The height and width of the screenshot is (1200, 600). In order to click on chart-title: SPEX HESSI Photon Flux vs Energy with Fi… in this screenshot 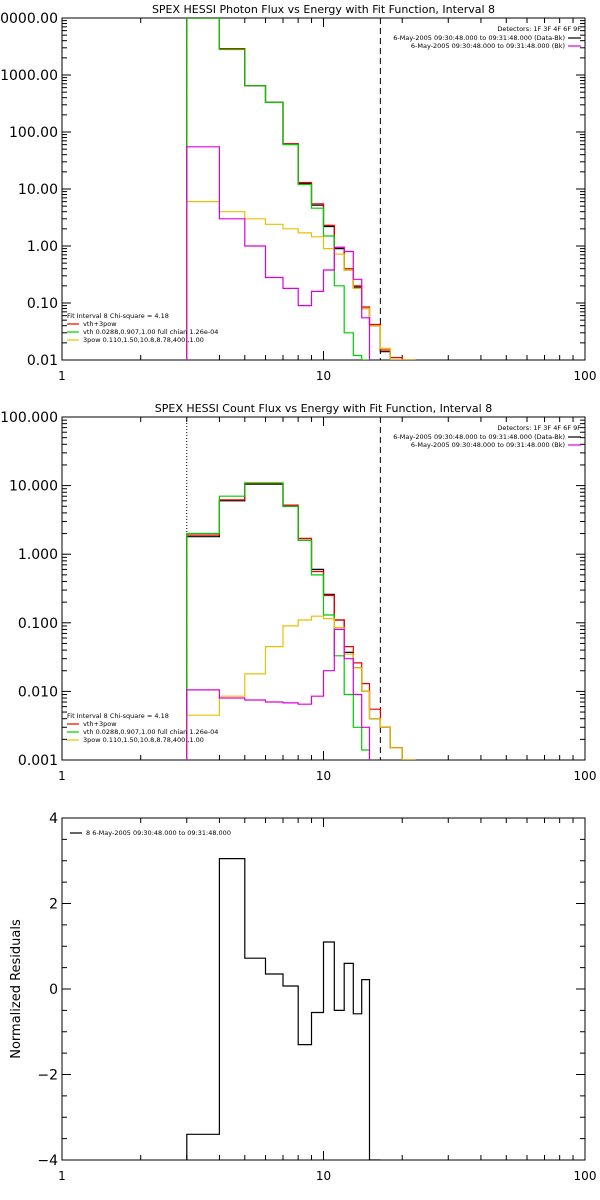, I will do `click(323, 9)`.